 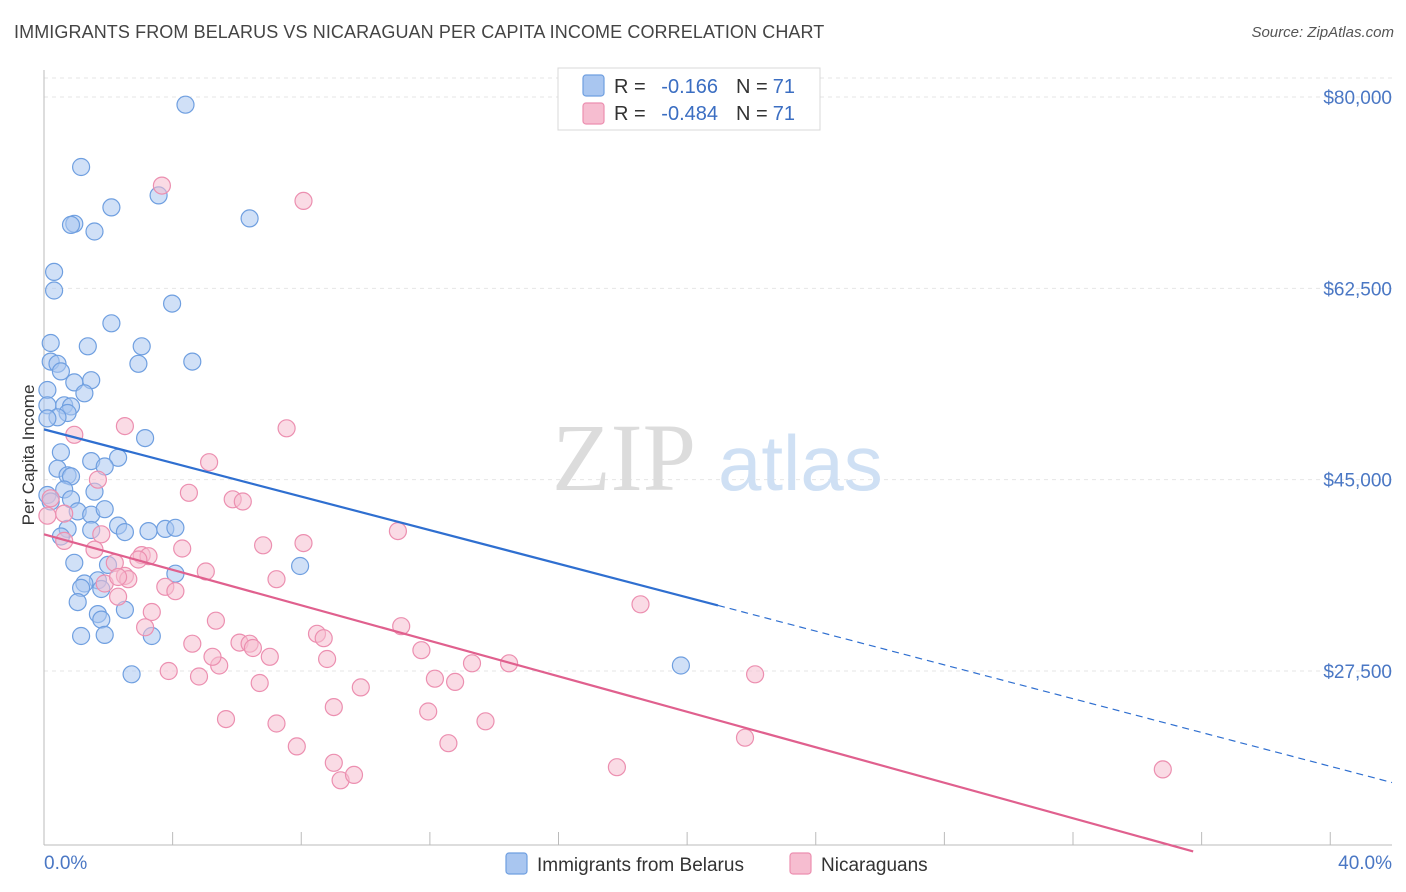 I want to click on correlation-legend: R = -0.166 N = 71 R = -0.484 N = 71, so click(x=689, y=99).